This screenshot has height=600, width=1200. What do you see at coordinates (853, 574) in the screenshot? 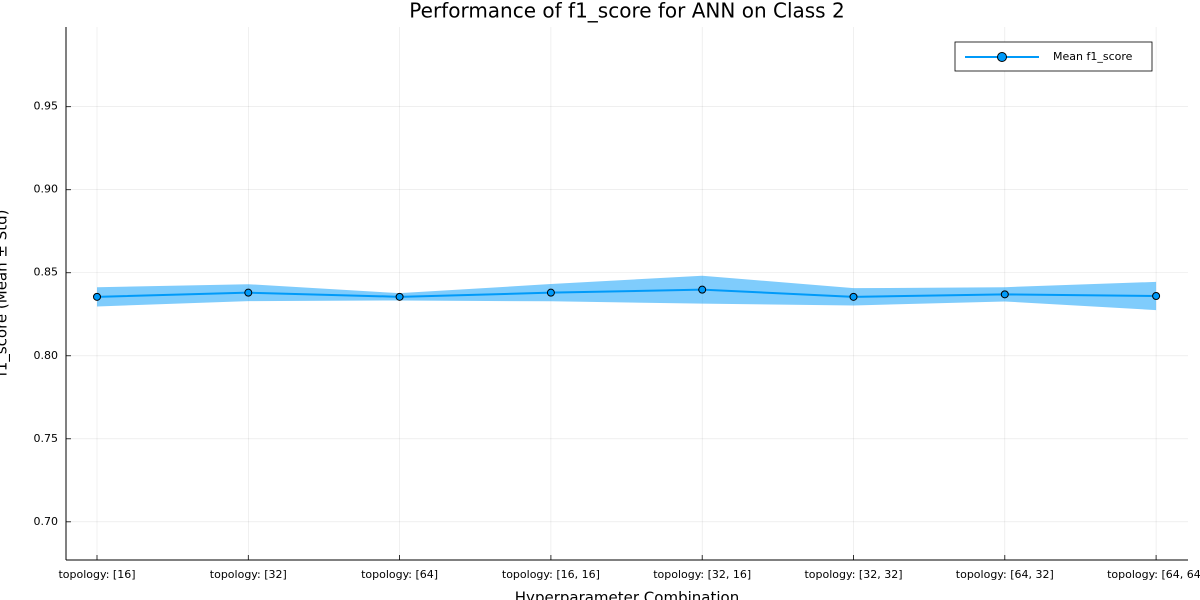
I see `x-tick-label: topology: [32, 32]` at bounding box center [853, 574].